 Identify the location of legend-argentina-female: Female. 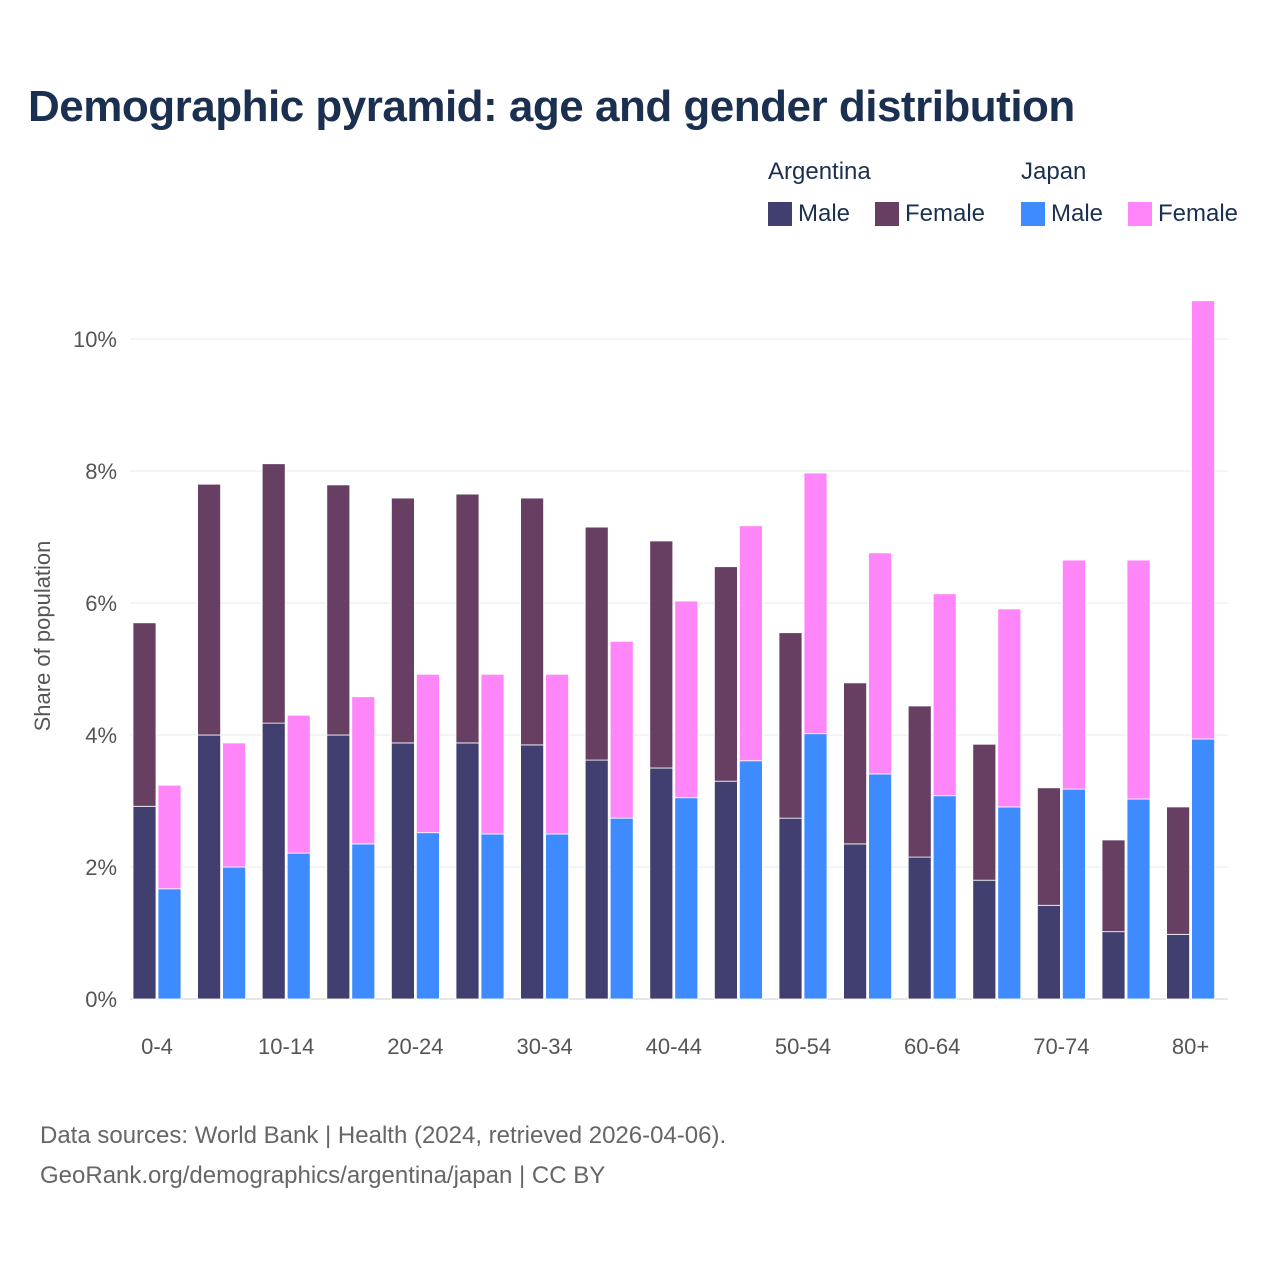
(930, 214).